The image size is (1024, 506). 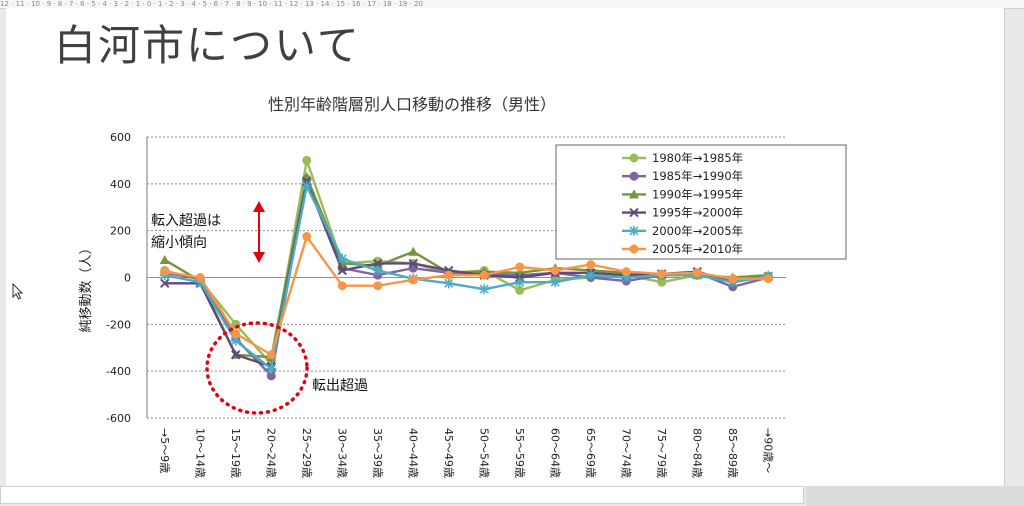 What do you see at coordinates (270, 453) in the screenshot?
I see `x-tick-label: 20～24歳` at bounding box center [270, 453].